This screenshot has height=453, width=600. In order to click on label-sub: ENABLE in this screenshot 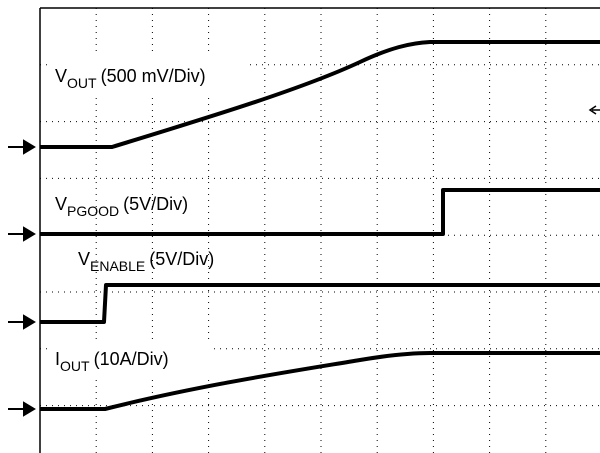, I will do `click(117, 266)`.